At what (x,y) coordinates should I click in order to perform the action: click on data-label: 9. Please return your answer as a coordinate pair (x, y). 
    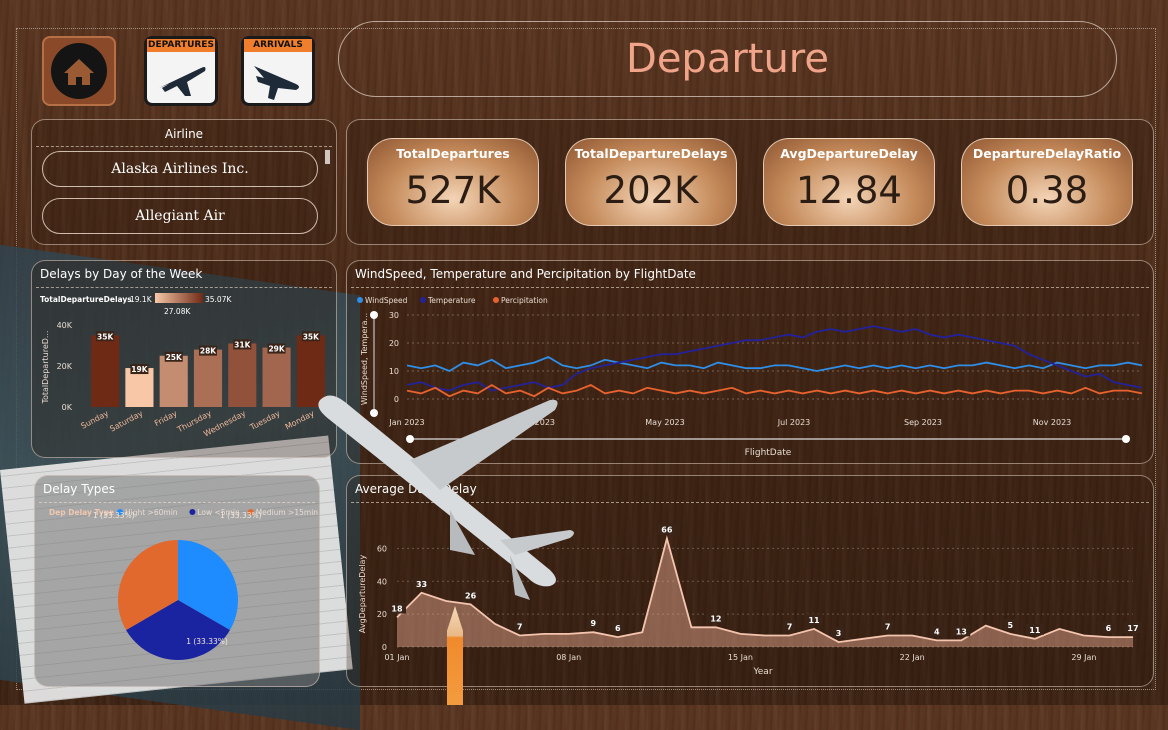
    Looking at the image, I should click on (593, 623).